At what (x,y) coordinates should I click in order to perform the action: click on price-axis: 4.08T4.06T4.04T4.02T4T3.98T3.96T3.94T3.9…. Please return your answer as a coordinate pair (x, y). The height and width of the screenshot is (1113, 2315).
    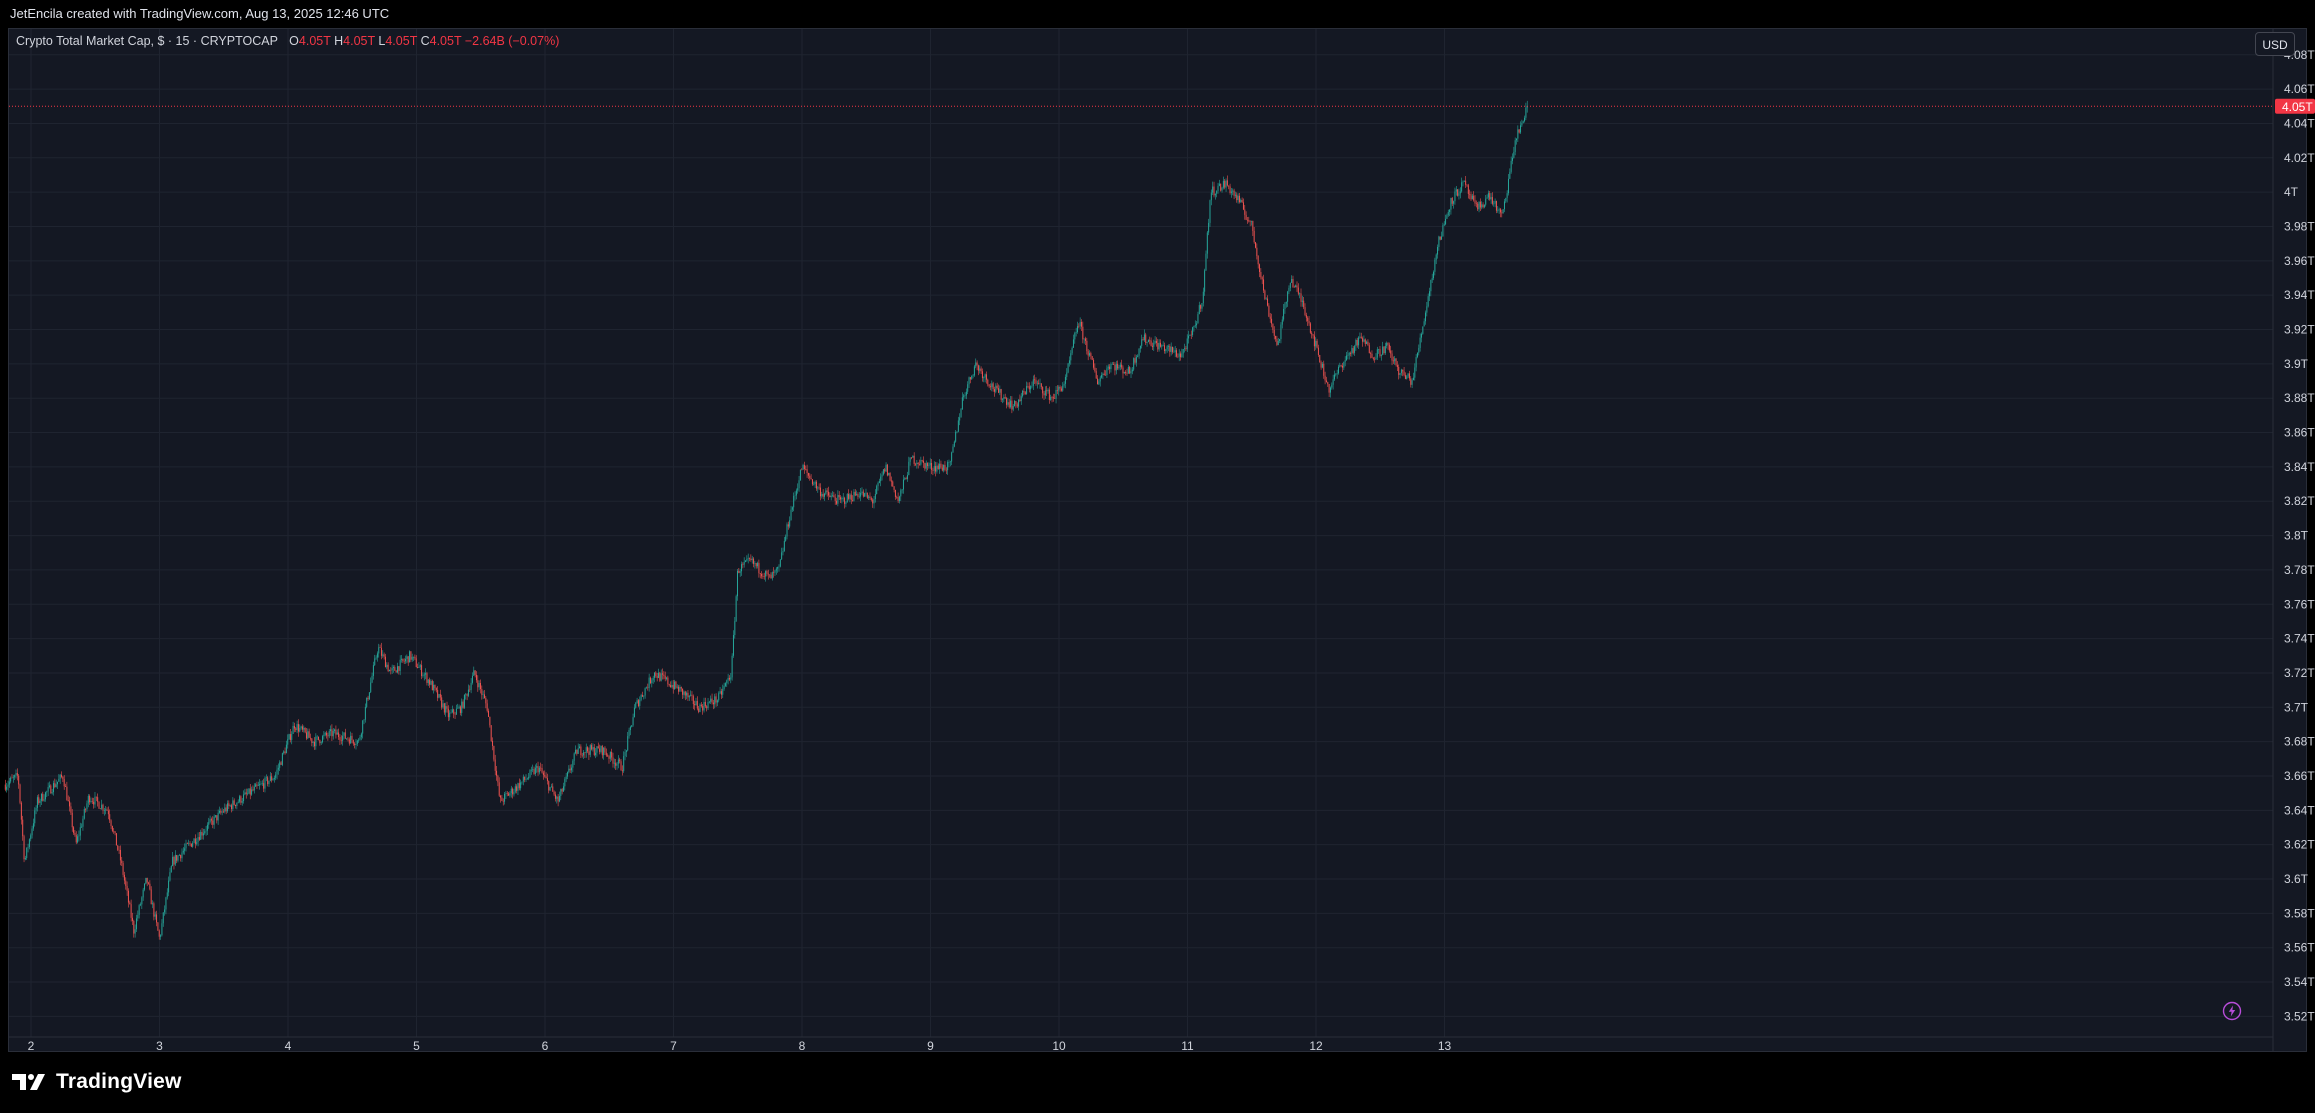
    Looking at the image, I should click on (2299, 536).